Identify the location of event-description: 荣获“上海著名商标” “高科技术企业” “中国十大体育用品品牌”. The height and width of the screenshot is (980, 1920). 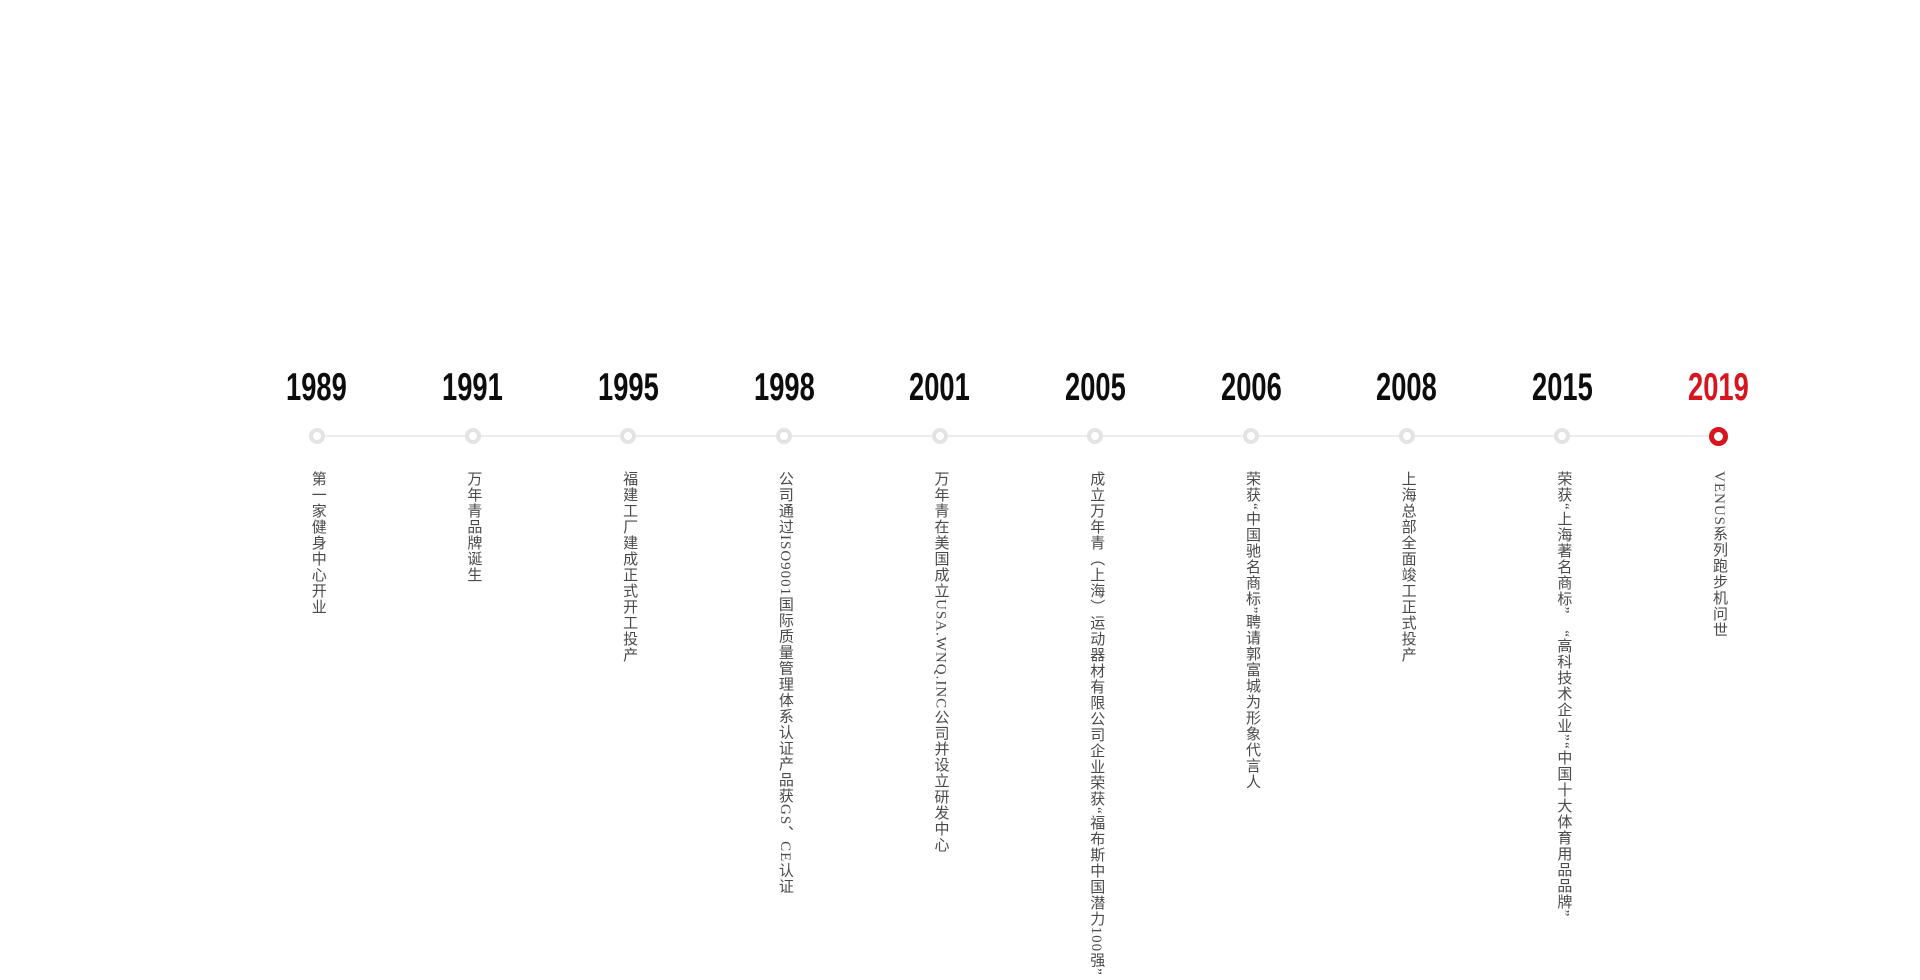
(1563, 694).